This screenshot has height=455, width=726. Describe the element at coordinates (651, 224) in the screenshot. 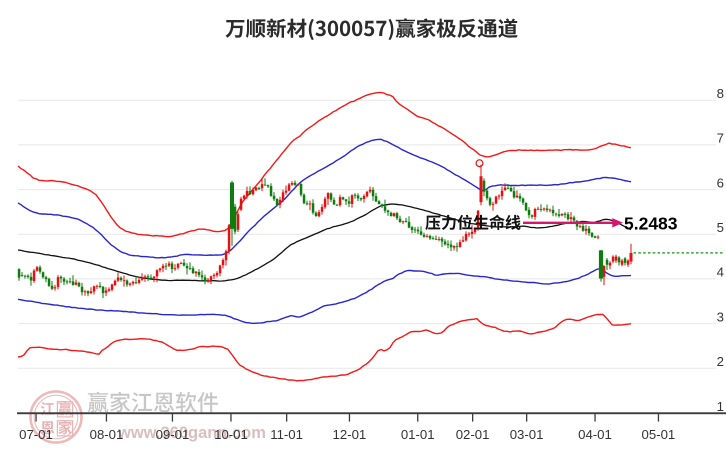

I see `svg-text: 5.2483` at that location.